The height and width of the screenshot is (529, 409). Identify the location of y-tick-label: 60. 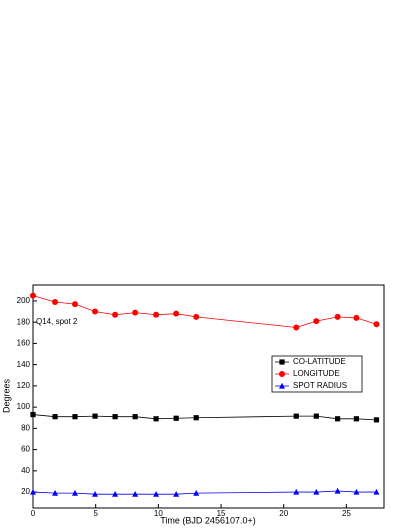
(25, 449).